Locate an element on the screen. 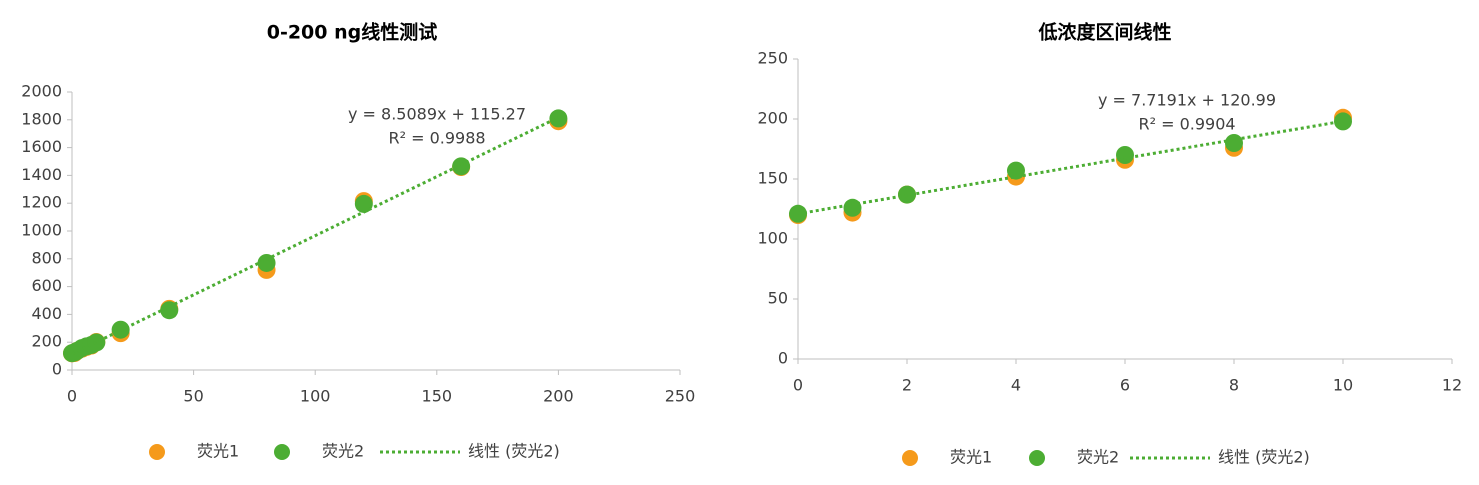 This screenshot has height=485, width=1479. x-tick-label: 8 is located at coordinates (1234, 385).